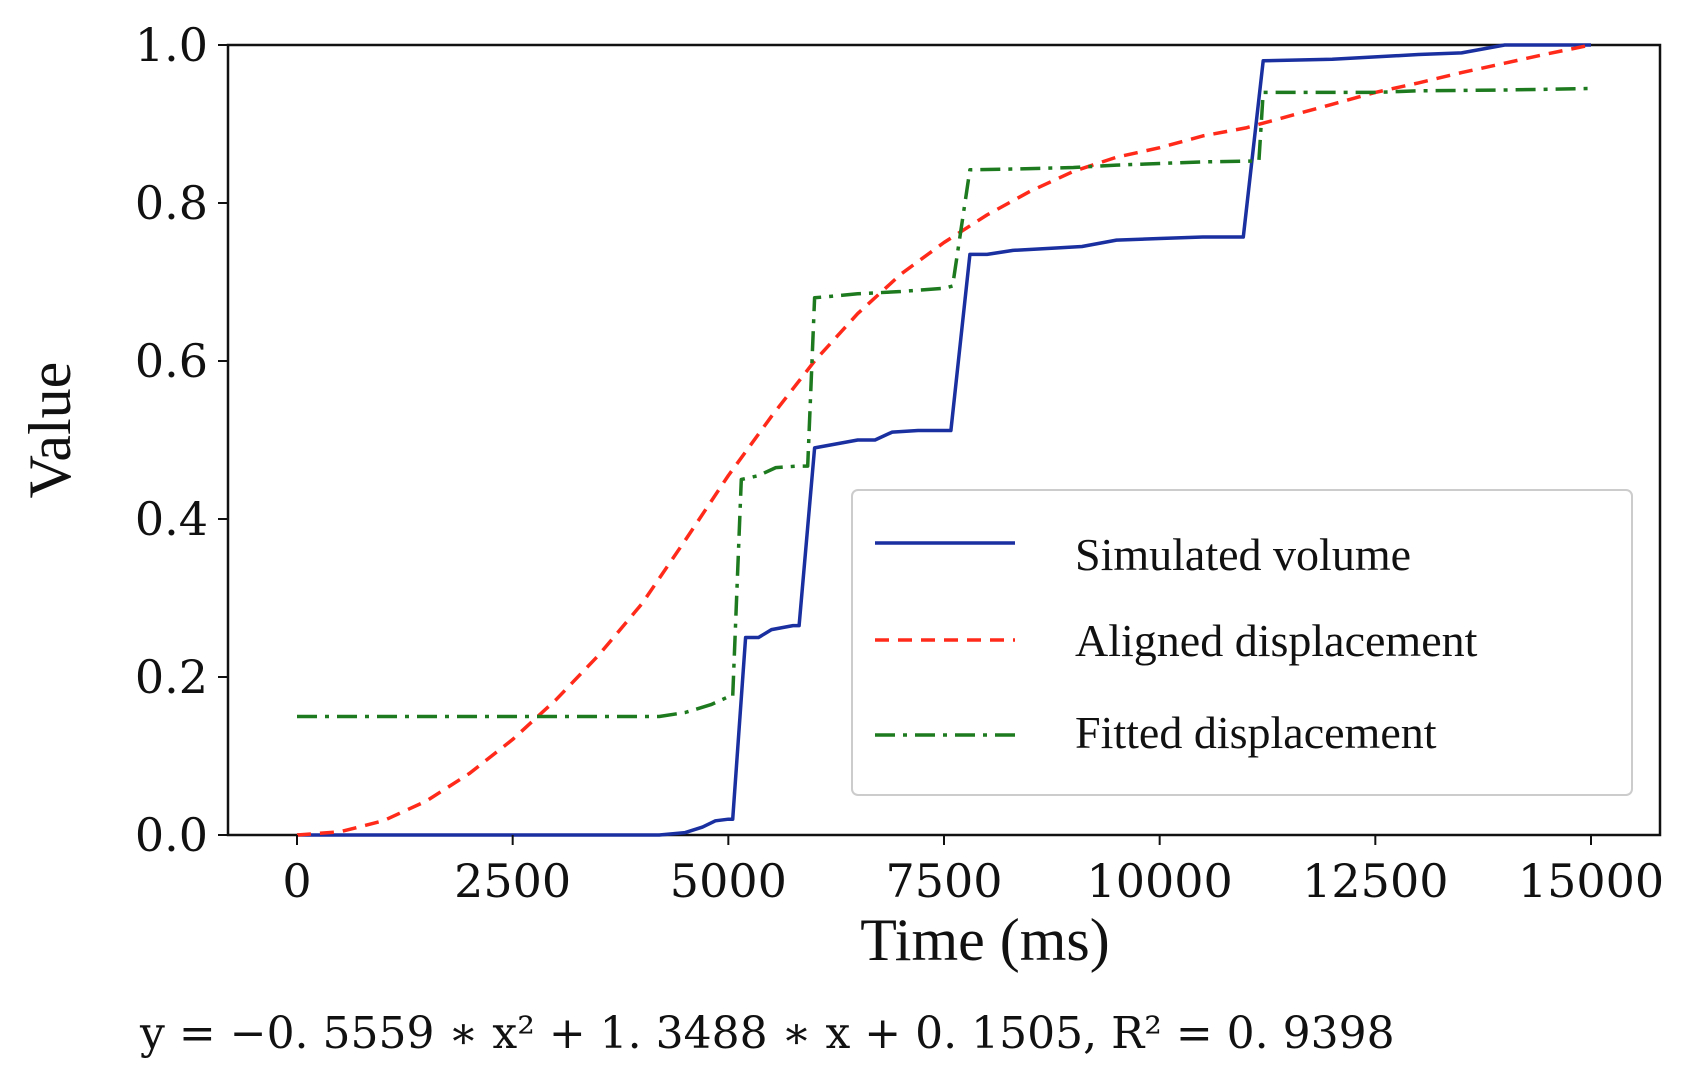 This screenshot has width=1700, height=1073. I want to click on x-tick-label: 5000, so click(728, 881).